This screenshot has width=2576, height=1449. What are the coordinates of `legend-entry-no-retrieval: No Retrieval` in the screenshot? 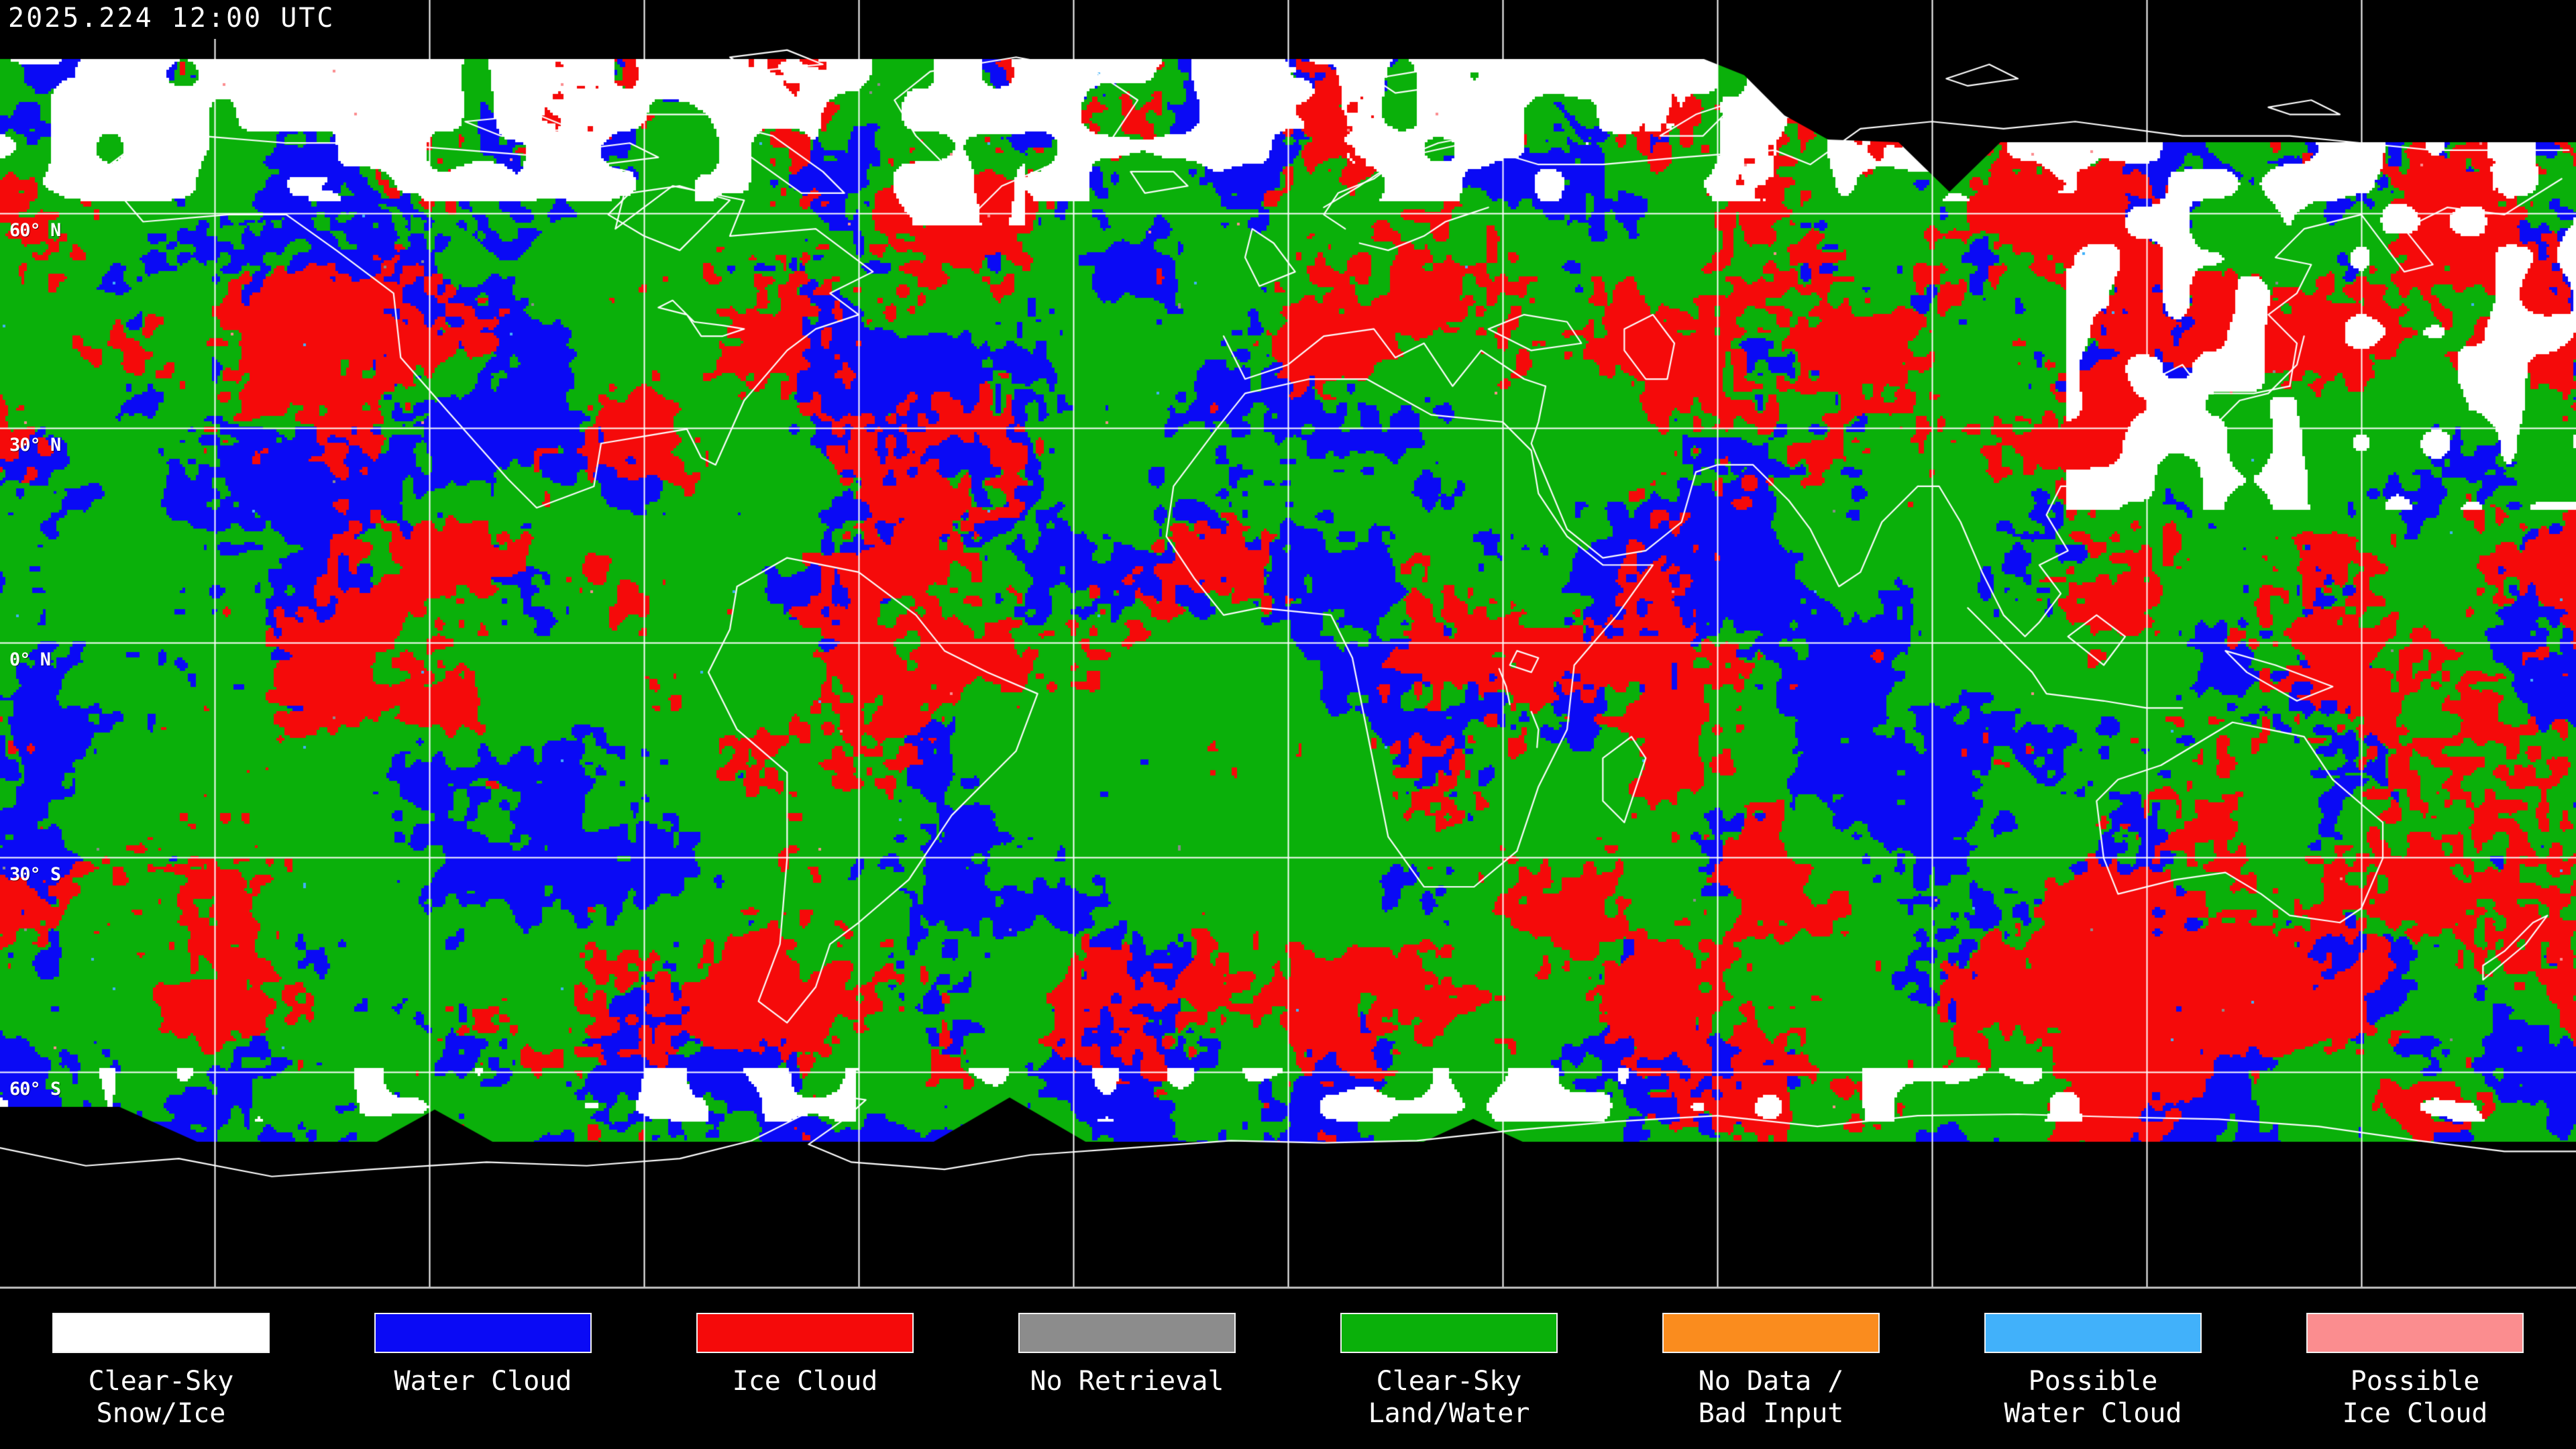 It's located at (1127, 1371).